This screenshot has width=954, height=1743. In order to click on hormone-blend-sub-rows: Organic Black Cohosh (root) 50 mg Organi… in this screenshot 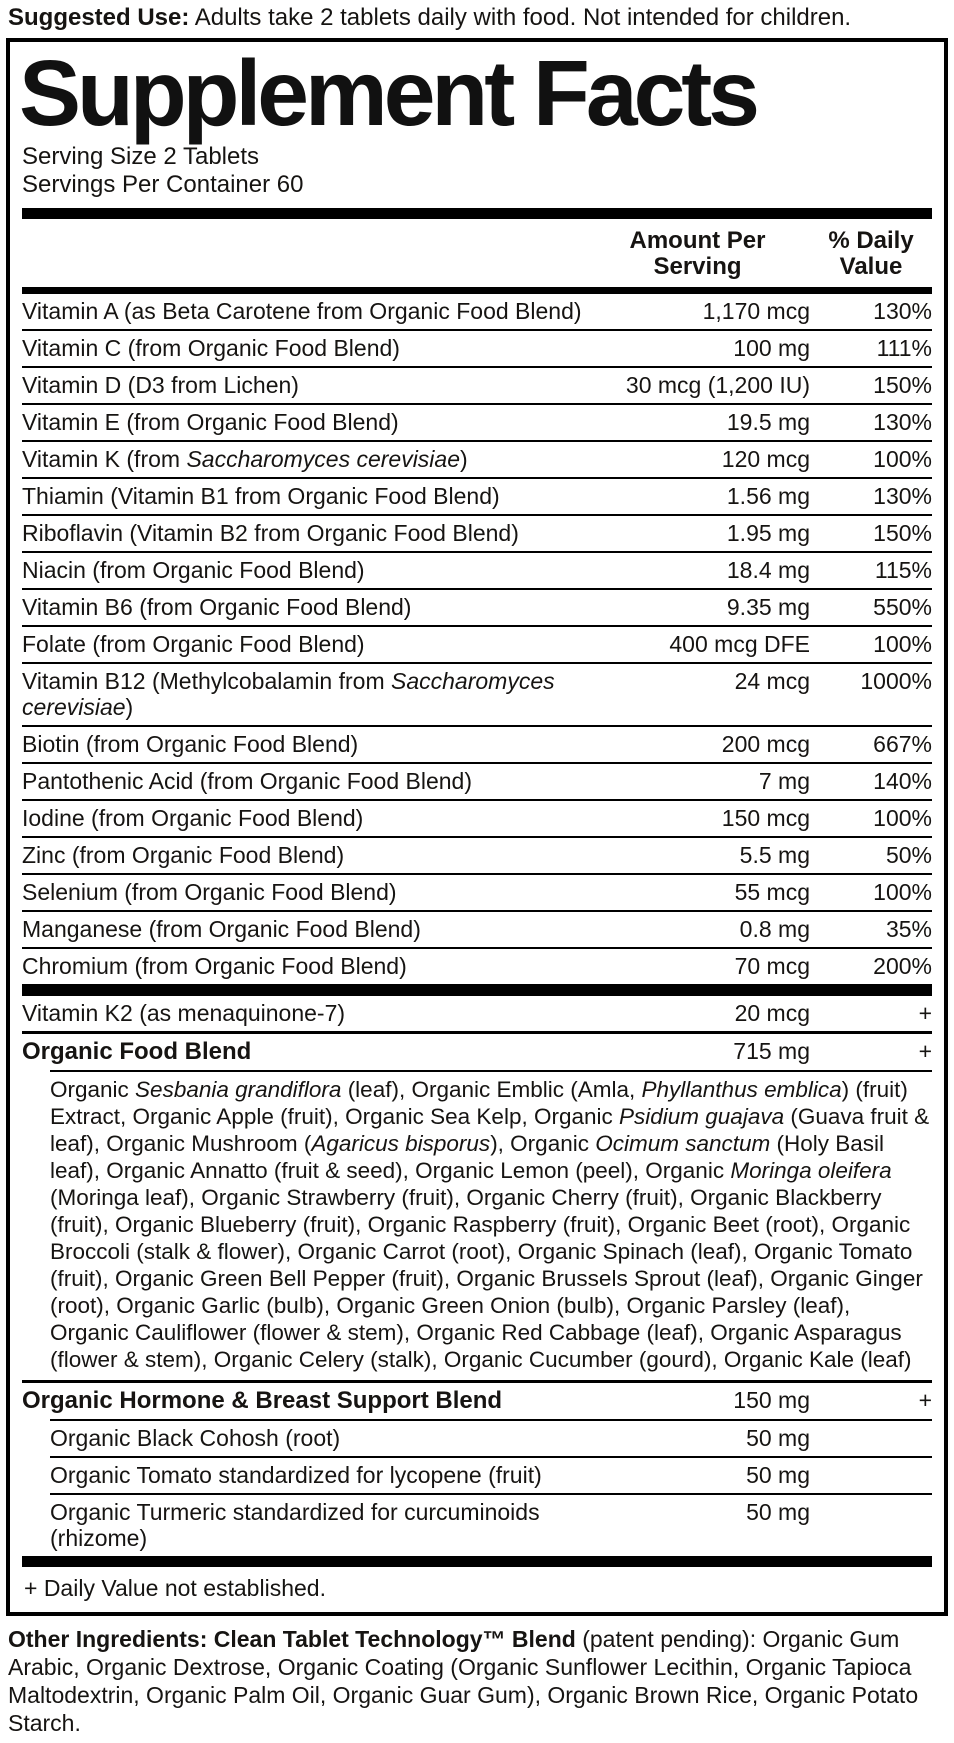, I will do `click(477, 1487)`.